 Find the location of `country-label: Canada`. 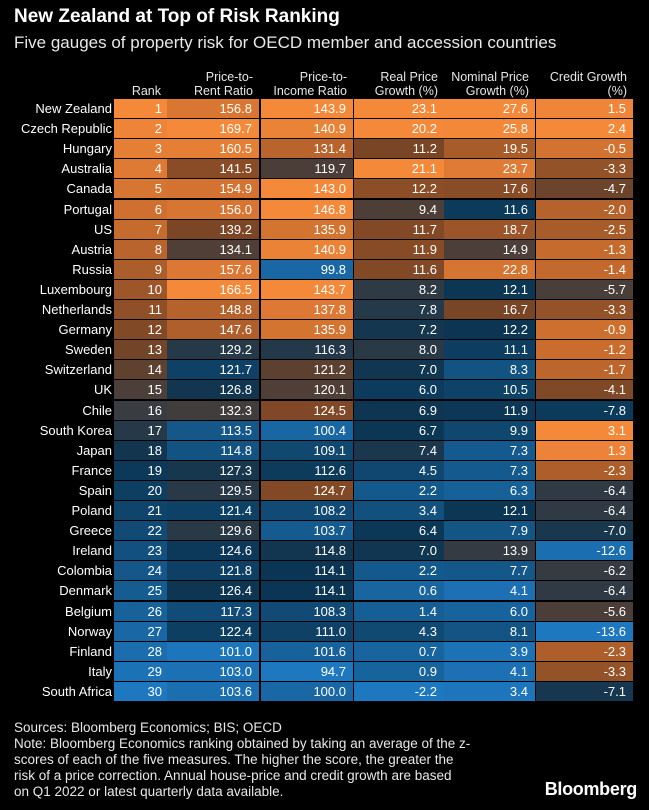

country-label: Canada is located at coordinates (89, 189).